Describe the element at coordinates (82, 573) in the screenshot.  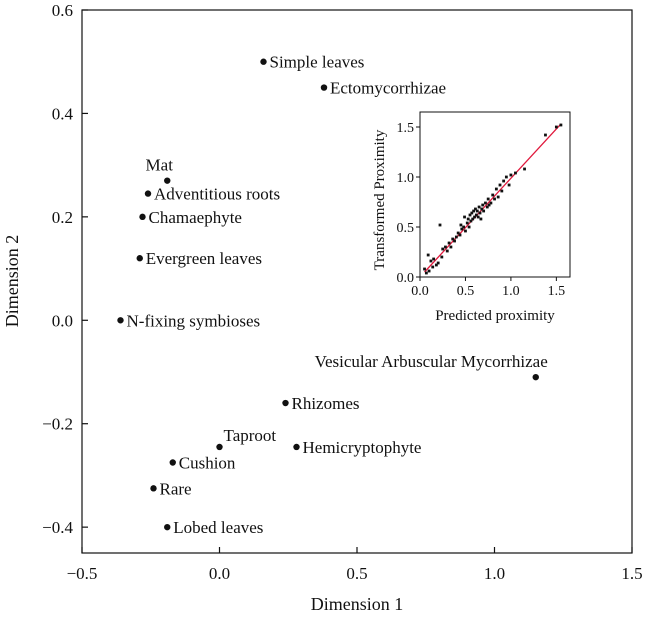
I see `main-x-tick-label: −0.5` at that location.